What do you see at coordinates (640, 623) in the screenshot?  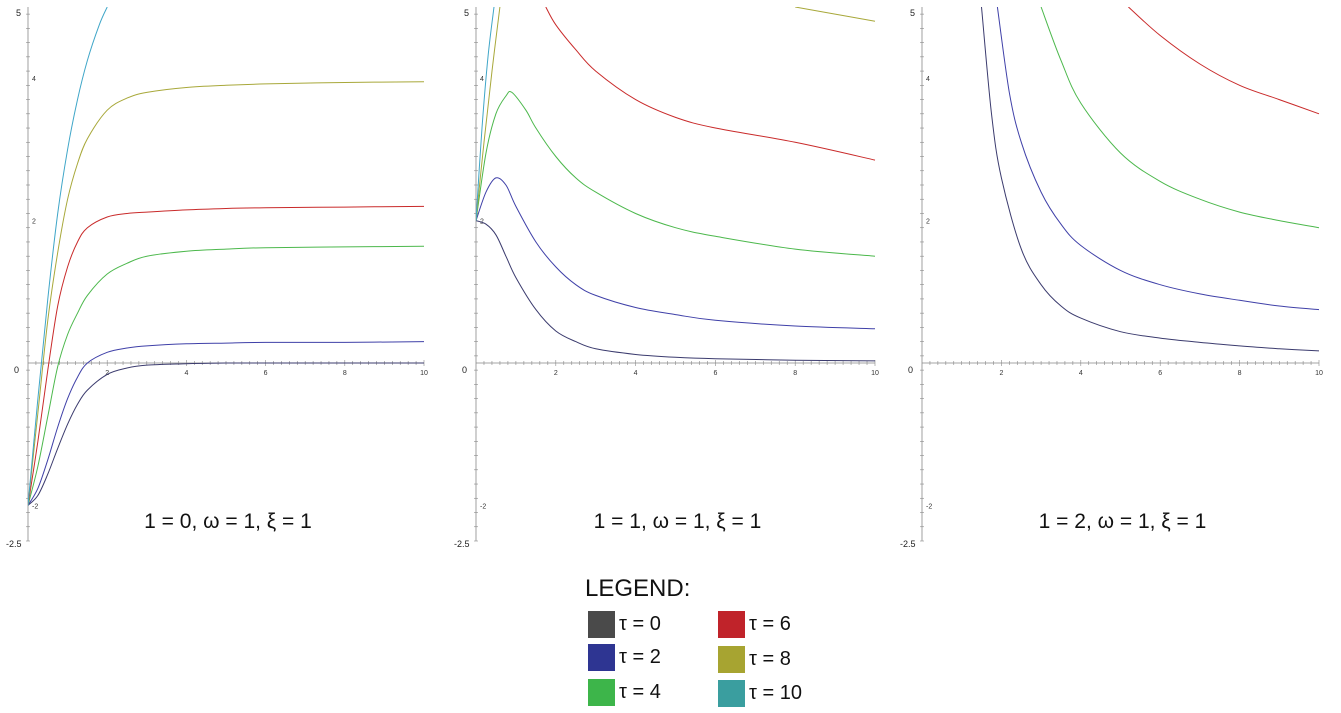 I see `legend-label: τ = 0` at bounding box center [640, 623].